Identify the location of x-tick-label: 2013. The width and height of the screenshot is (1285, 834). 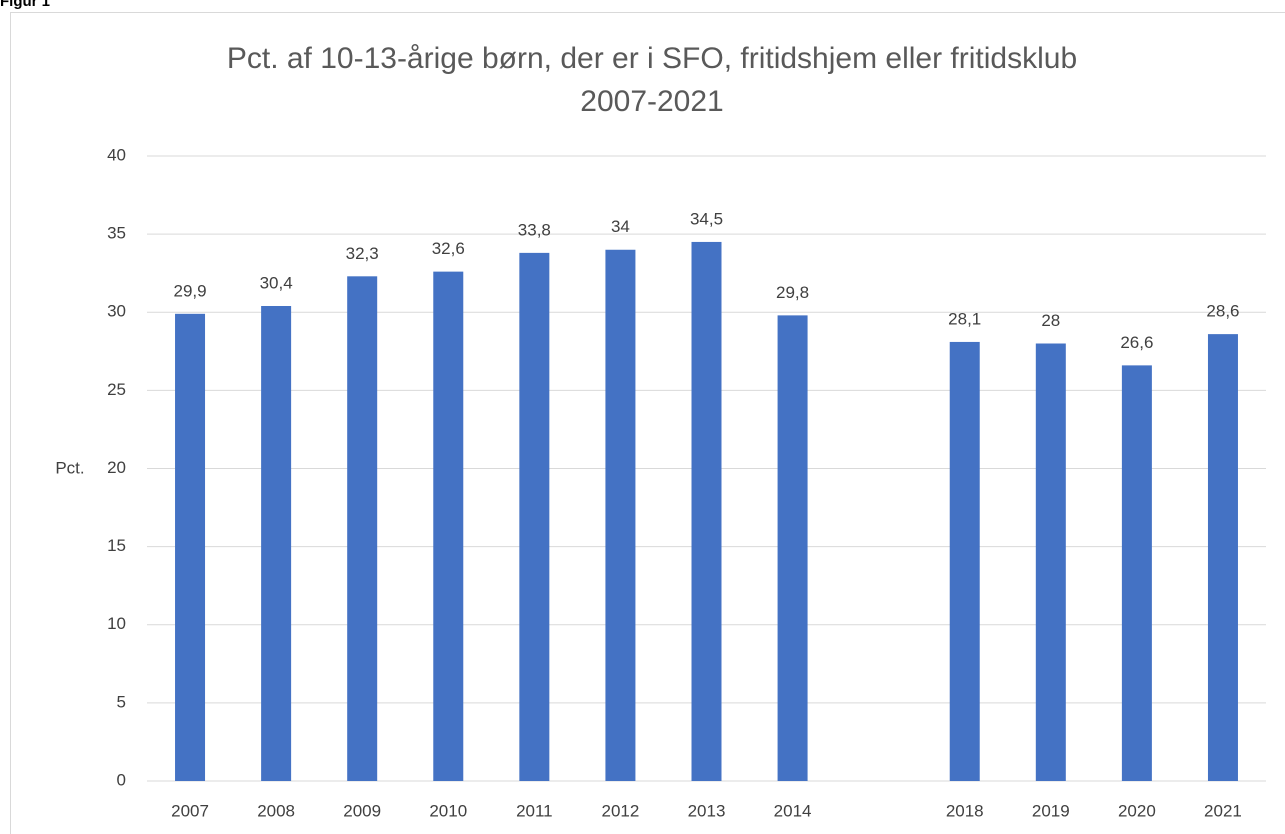
(707, 810).